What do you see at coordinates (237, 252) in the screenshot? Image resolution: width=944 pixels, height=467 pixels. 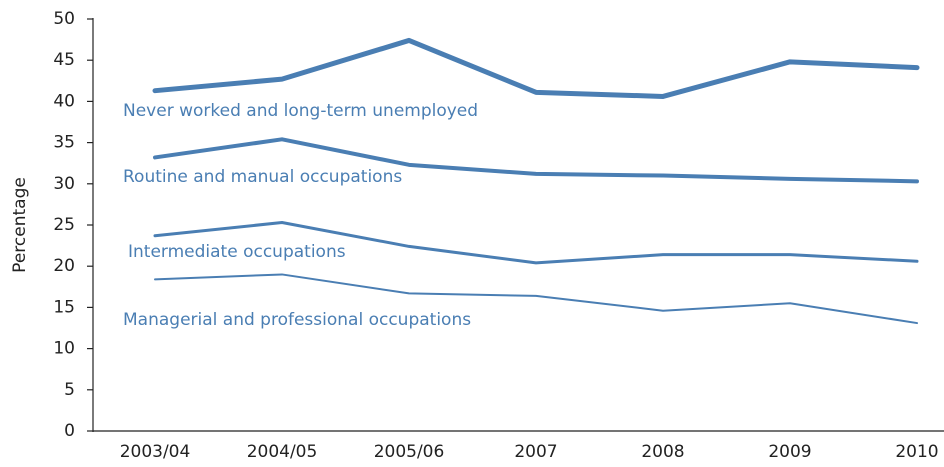 I see `series-label: Intermediate occupations` at bounding box center [237, 252].